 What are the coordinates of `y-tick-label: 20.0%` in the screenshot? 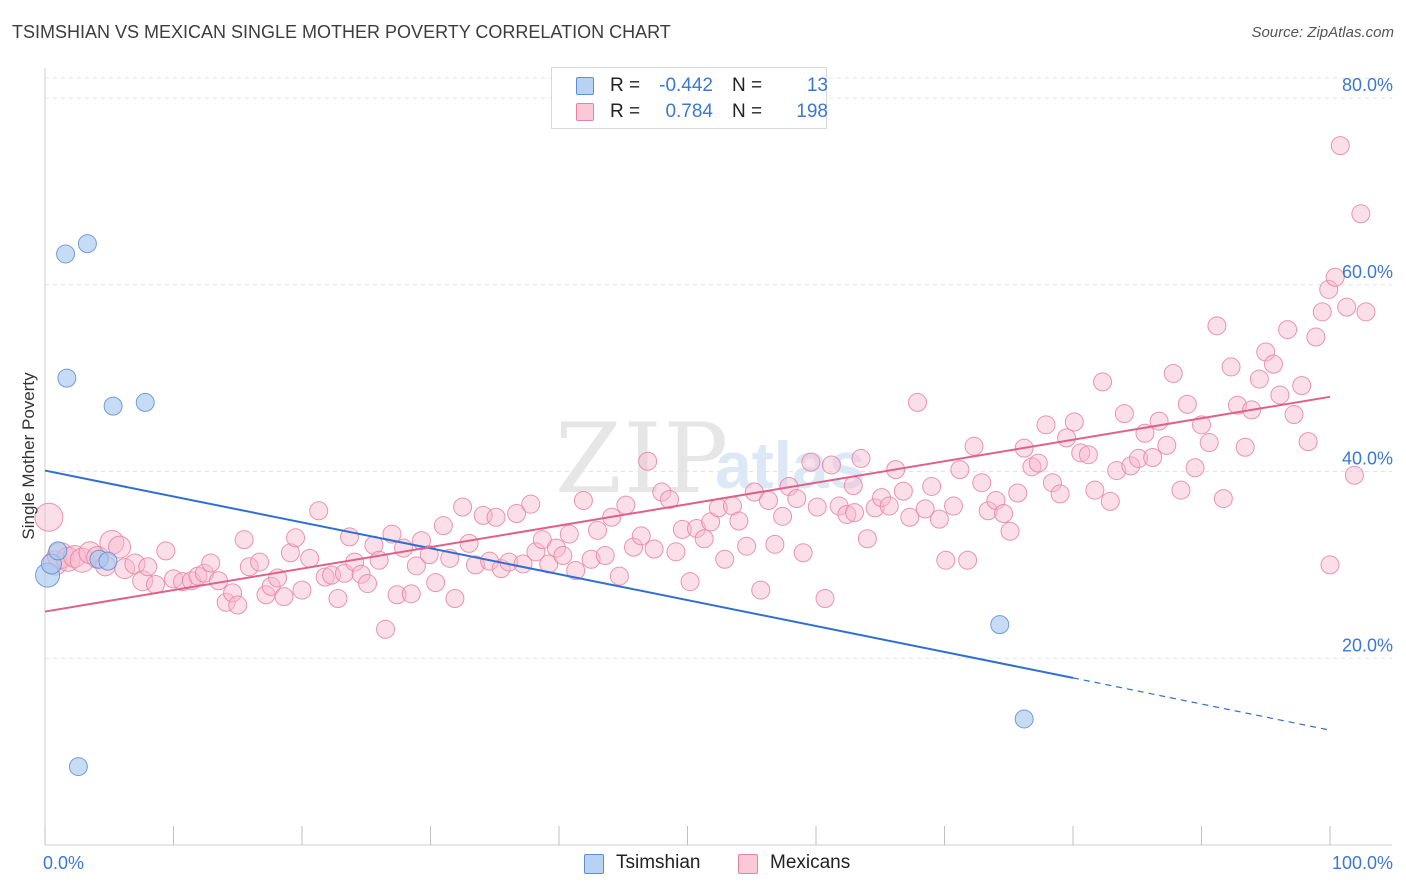 It's located at (1367, 645).